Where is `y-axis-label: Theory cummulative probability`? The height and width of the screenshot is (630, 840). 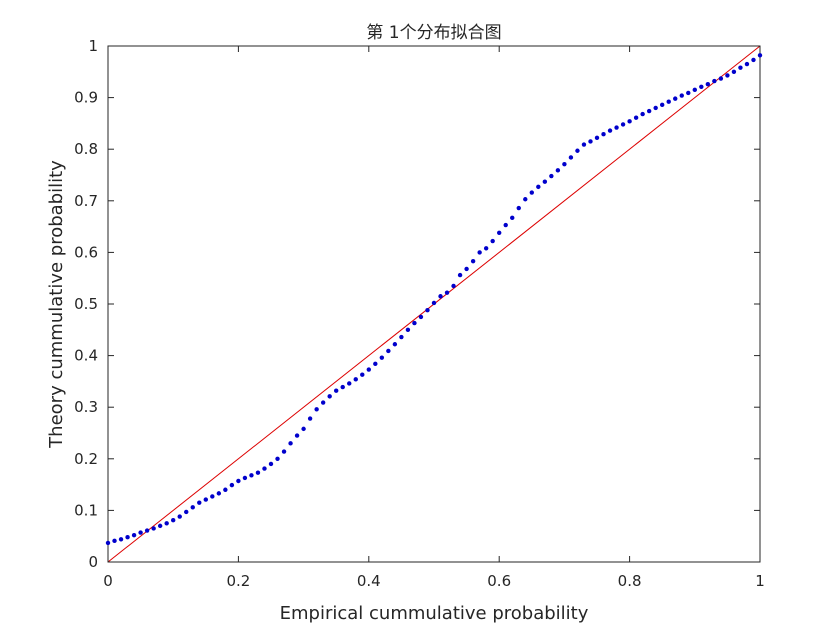
y-axis-label: Theory cummulative probability is located at coordinates (56, 304).